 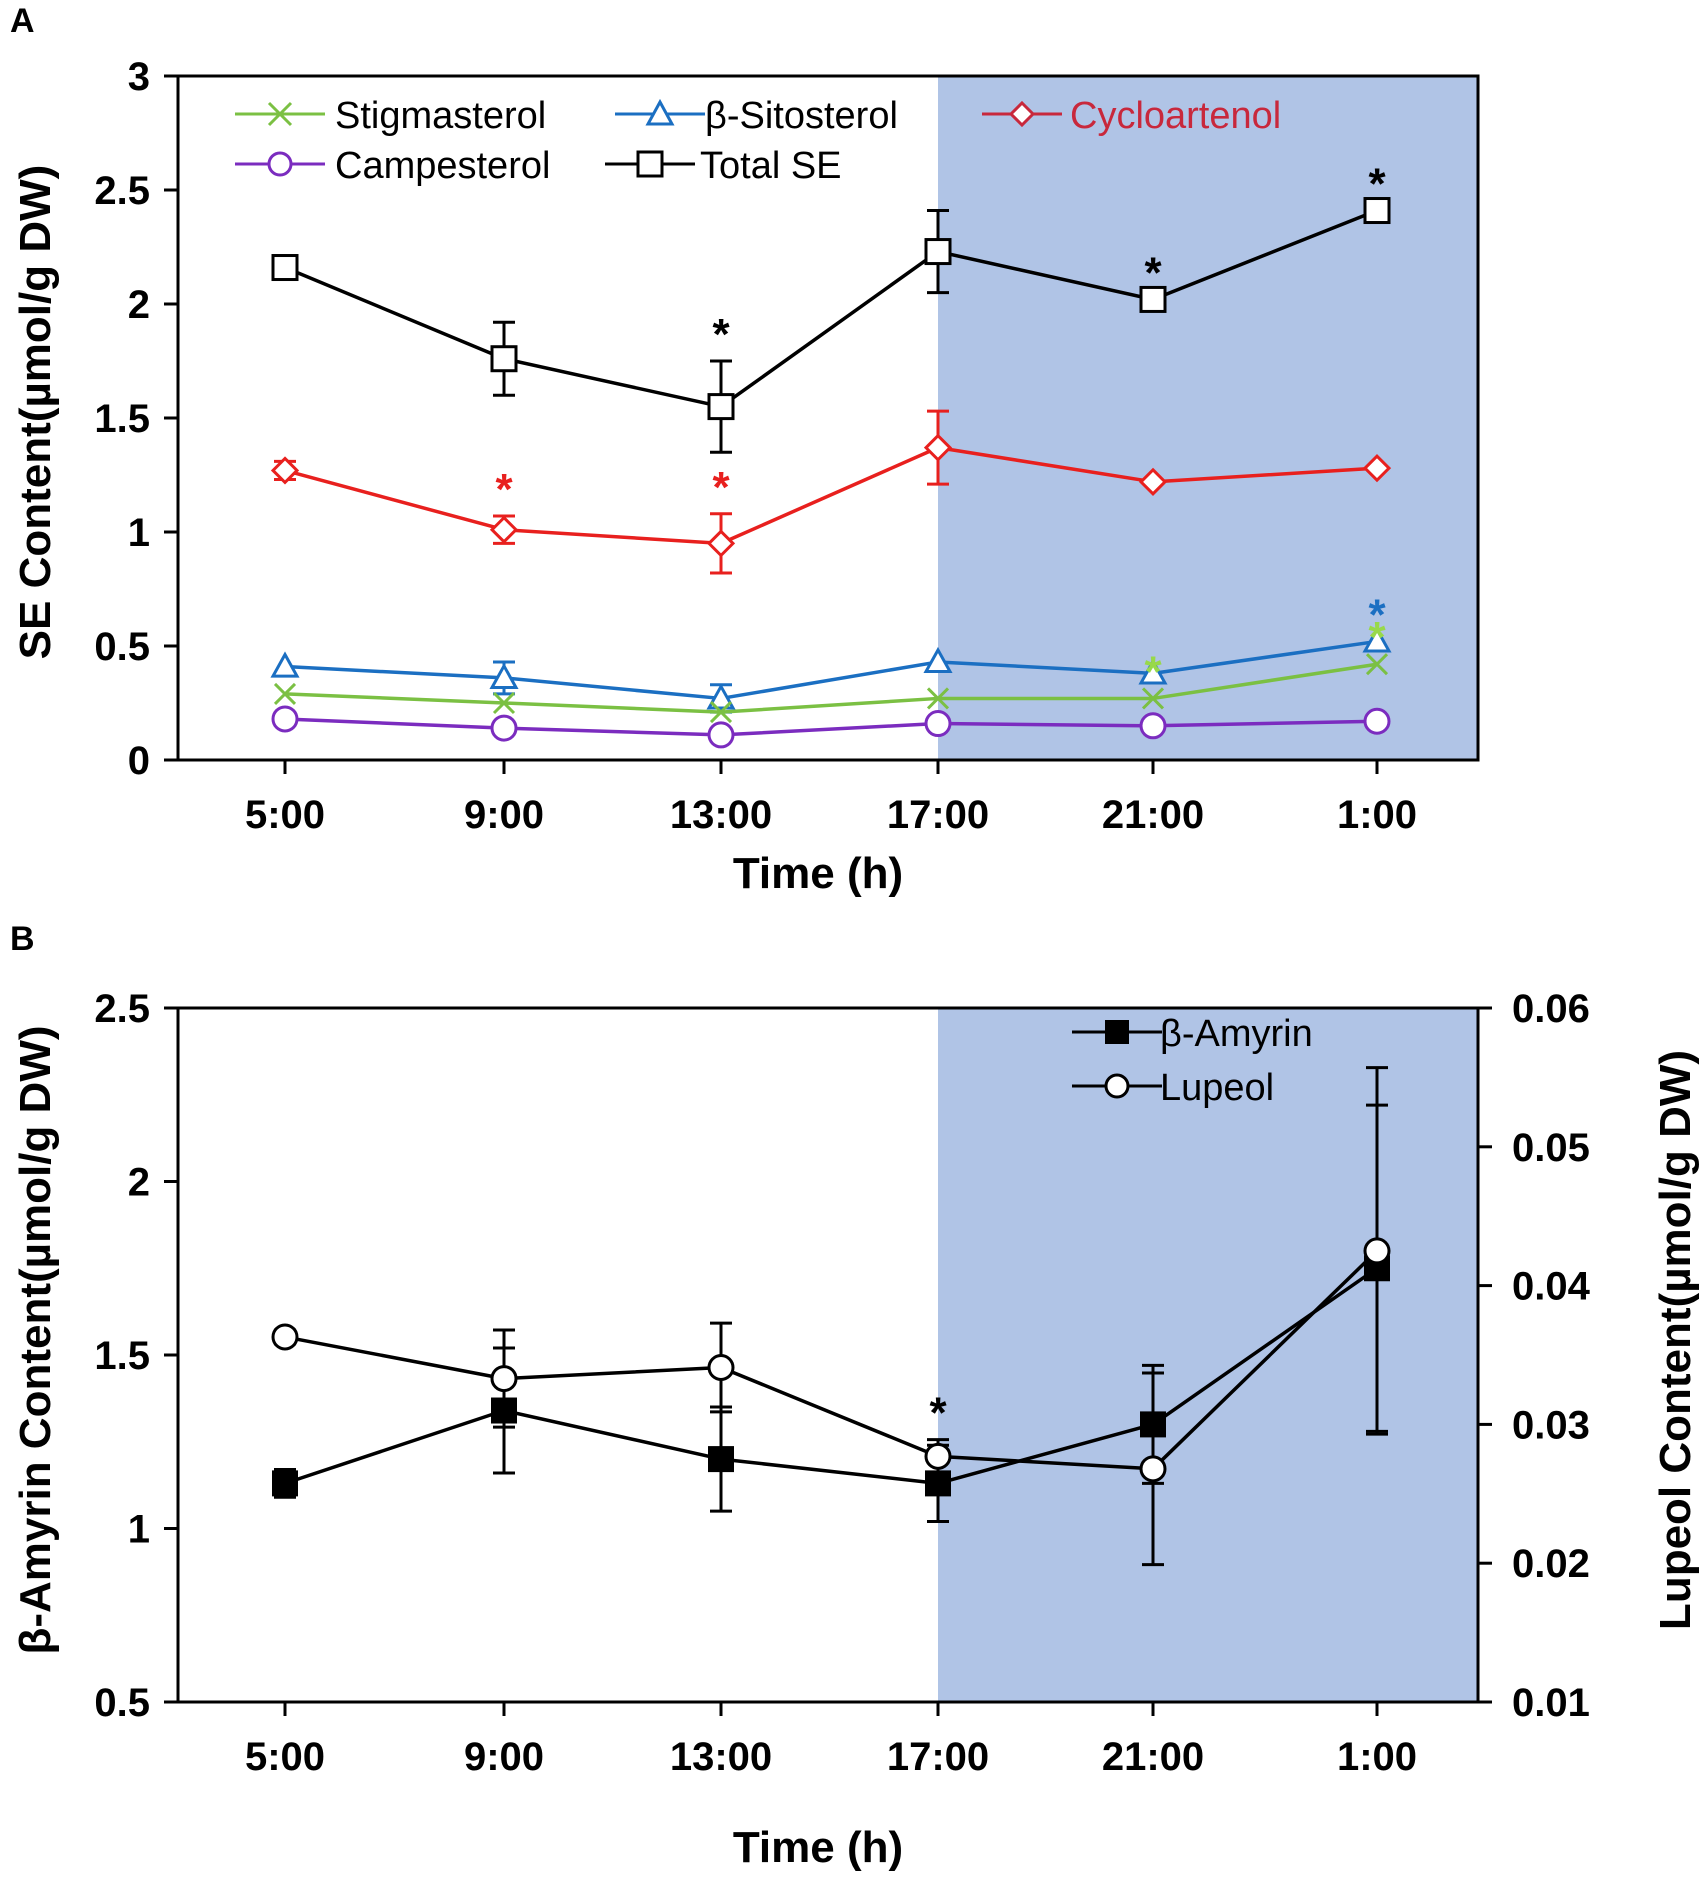 What do you see at coordinates (1175, 116) in the screenshot?
I see `legend-label-cycloartenol: Cycloartenol` at bounding box center [1175, 116].